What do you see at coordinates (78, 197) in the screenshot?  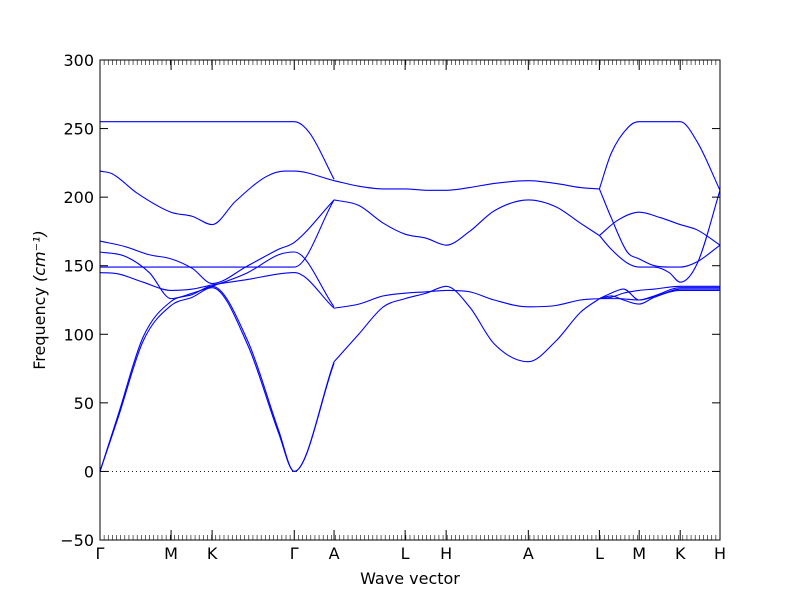 I see `y-tick-label: 200` at bounding box center [78, 197].